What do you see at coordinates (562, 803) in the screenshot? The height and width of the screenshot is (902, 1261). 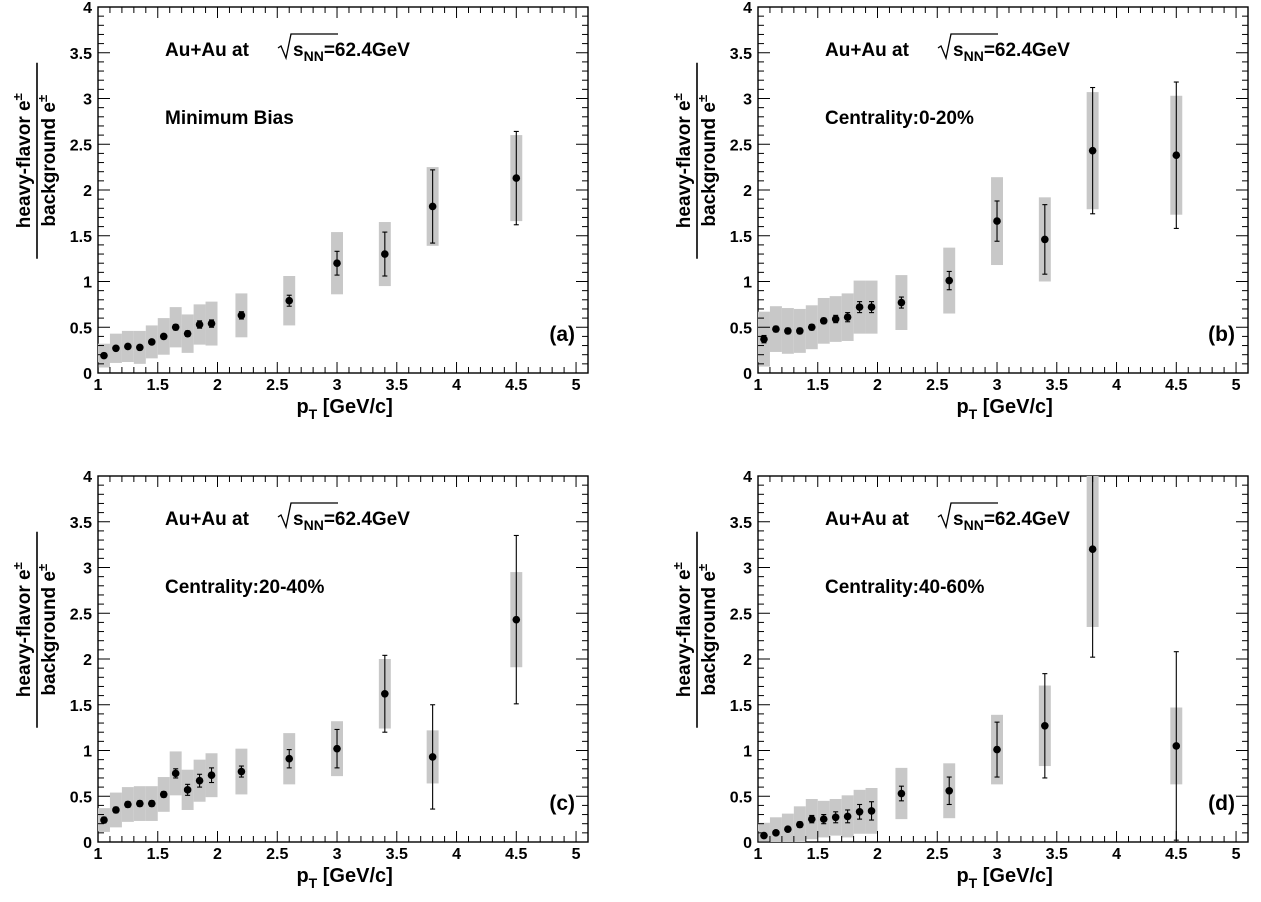 I see `panel-label: (c)` at bounding box center [562, 803].